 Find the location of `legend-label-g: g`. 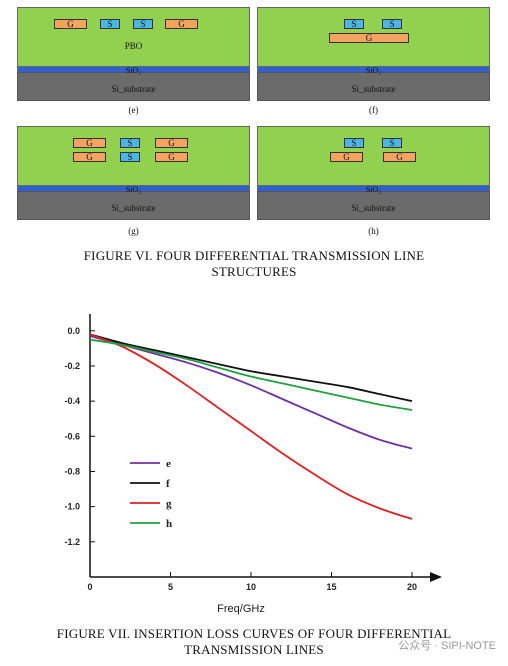

legend-label-g: g is located at coordinates (169, 504).